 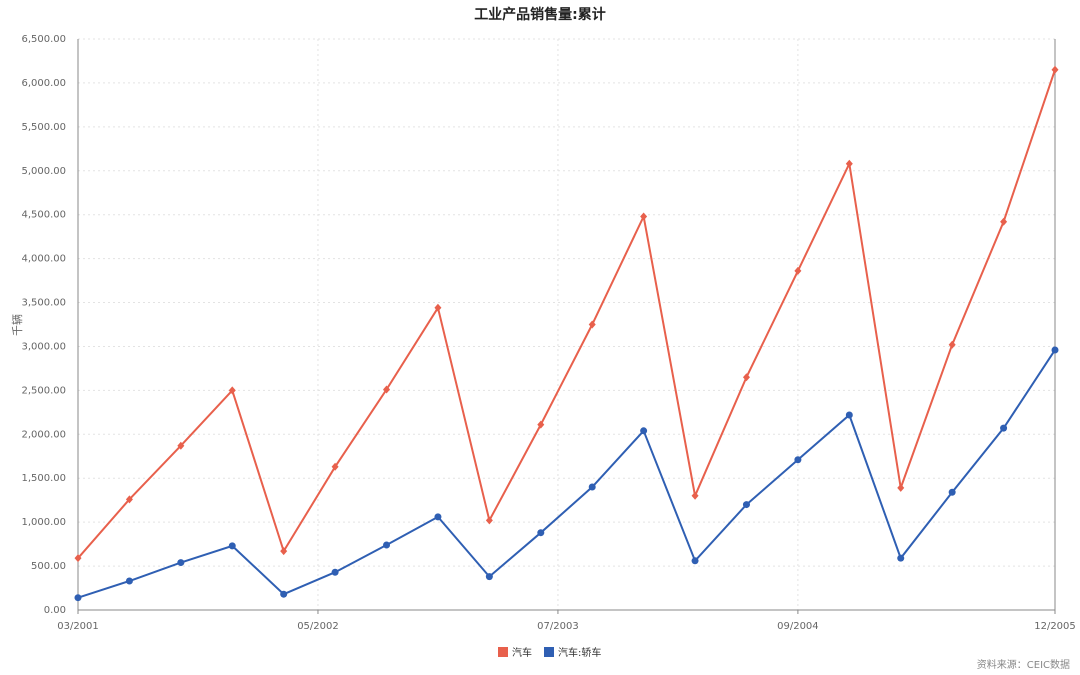 What do you see at coordinates (43, 522) in the screenshot?
I see `y-tick-label: 1,000.00` at bounding box center [43, 522].